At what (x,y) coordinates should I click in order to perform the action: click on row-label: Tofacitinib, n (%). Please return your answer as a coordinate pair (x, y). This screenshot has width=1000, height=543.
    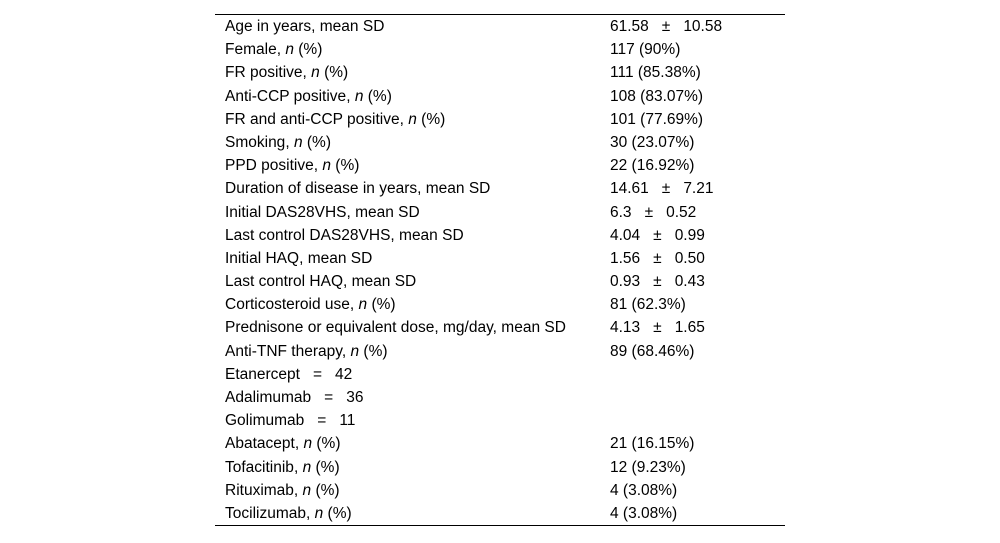
    Looking at the image, I should click on (412, 467).